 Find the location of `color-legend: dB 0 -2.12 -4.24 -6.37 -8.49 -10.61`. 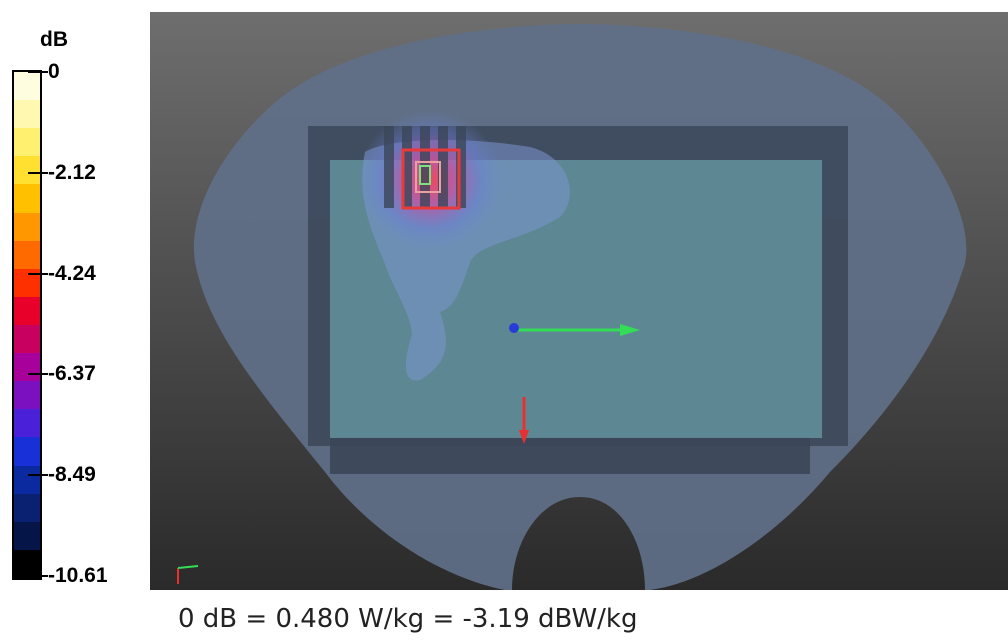

color-legend: dB 0 -2.12 -4.24 -6.37 -8.49 -10.61 is located at coordinates (75, 300).